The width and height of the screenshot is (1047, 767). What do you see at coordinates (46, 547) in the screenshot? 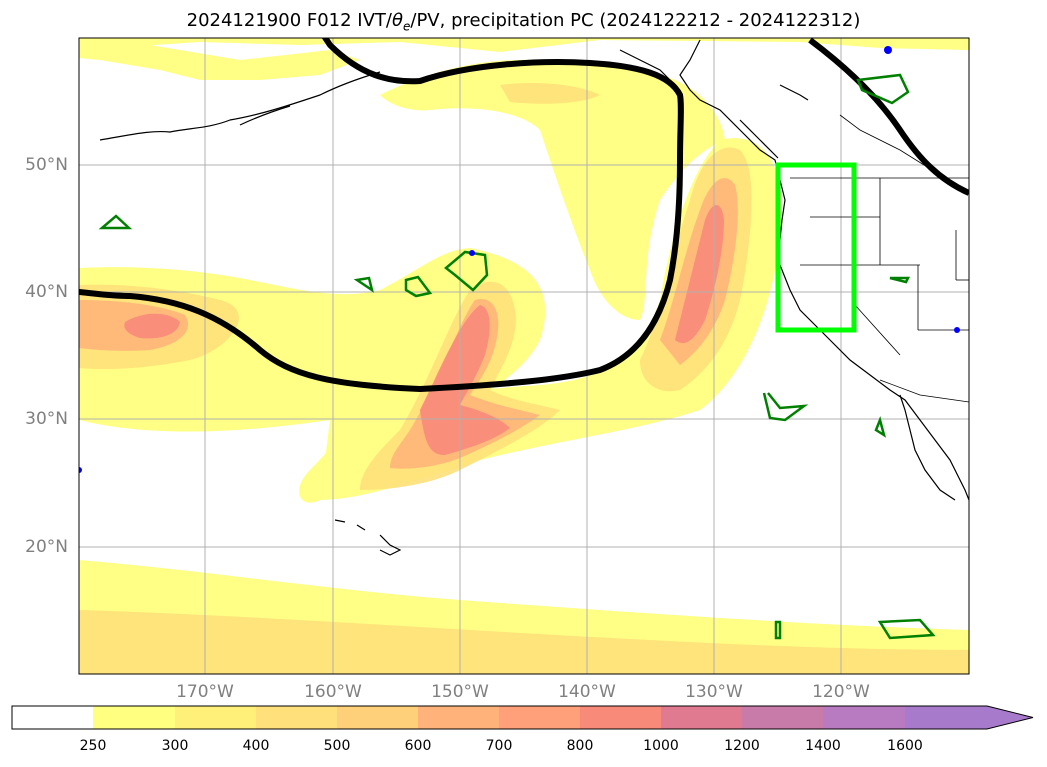
I see `lat-label-20n: 20°N` at bounding box center [46, 547].